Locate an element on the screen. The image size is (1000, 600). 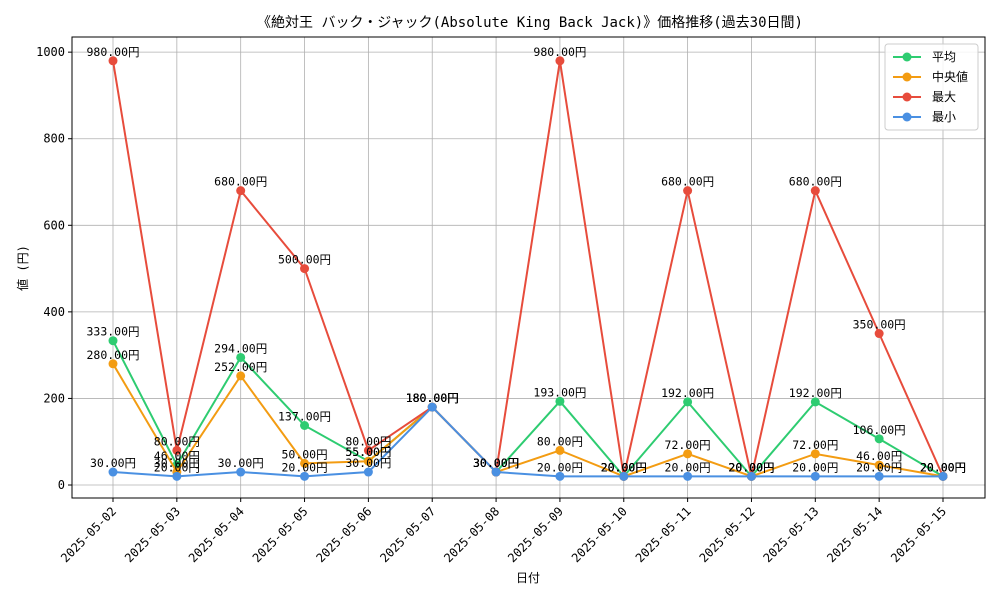
x-tick-label: 2025-05-08 is located at coordinates (471, 534).